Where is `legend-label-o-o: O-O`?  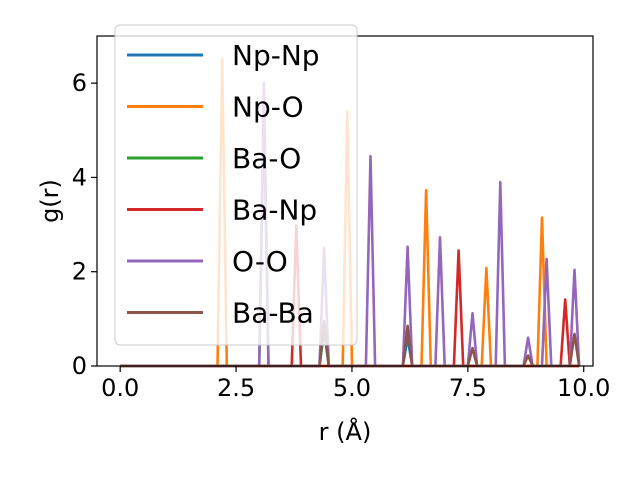 legend-label-o-o: O-O is located at coordinates (260, 261).